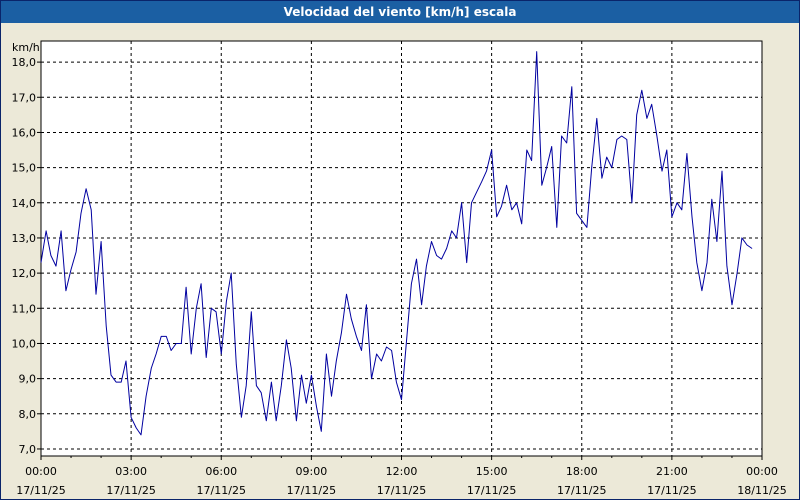  I want to click on y-tick-label: 12,0, so click(24, 273).